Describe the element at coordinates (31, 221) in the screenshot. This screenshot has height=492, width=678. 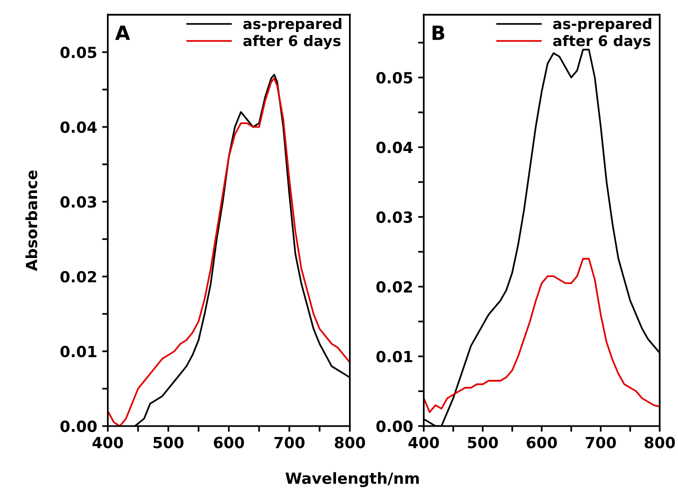
I see `y-axis-title: Absorbance` at that location.